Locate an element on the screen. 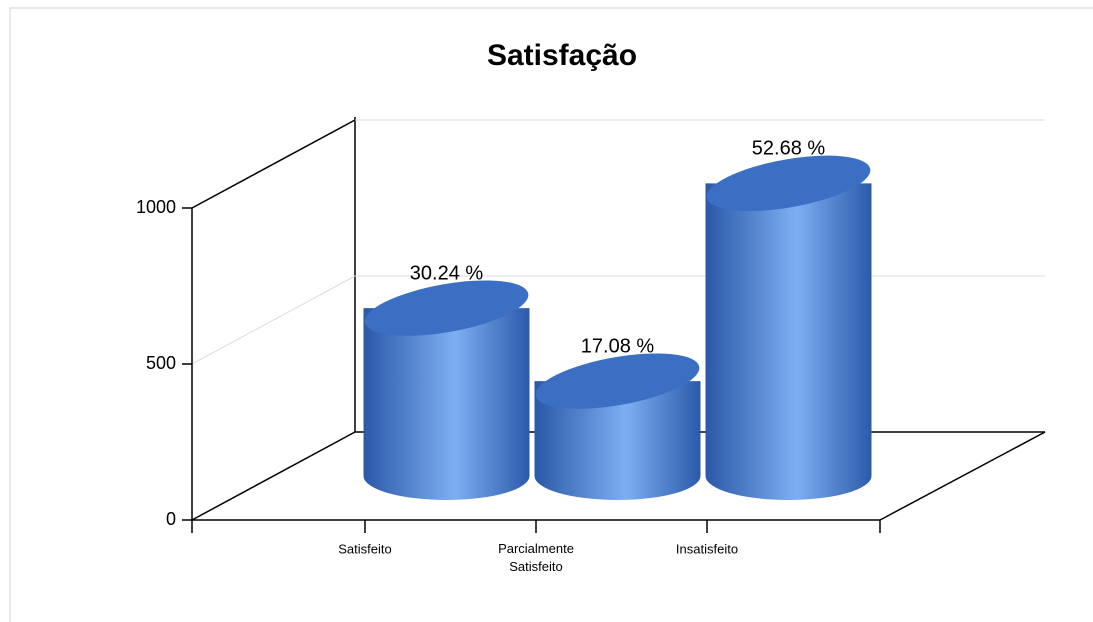  chart-title: Satisfação is located at coordinates (562, 55).